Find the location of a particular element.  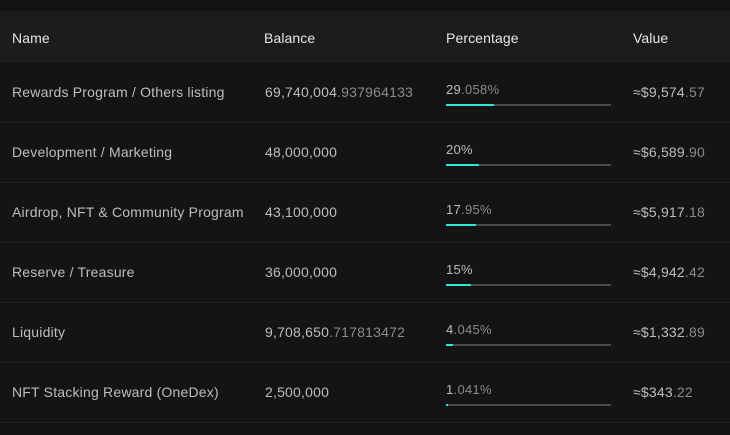

value-decimal: .90 is located at coordinates (694, 152).